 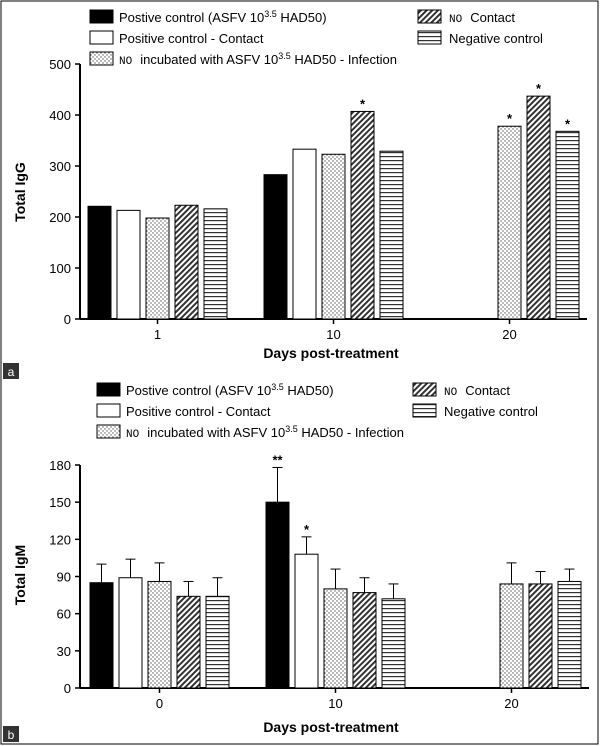 I want to click on y-axis-label-a: Total IgG, so click(x=20, y=192).